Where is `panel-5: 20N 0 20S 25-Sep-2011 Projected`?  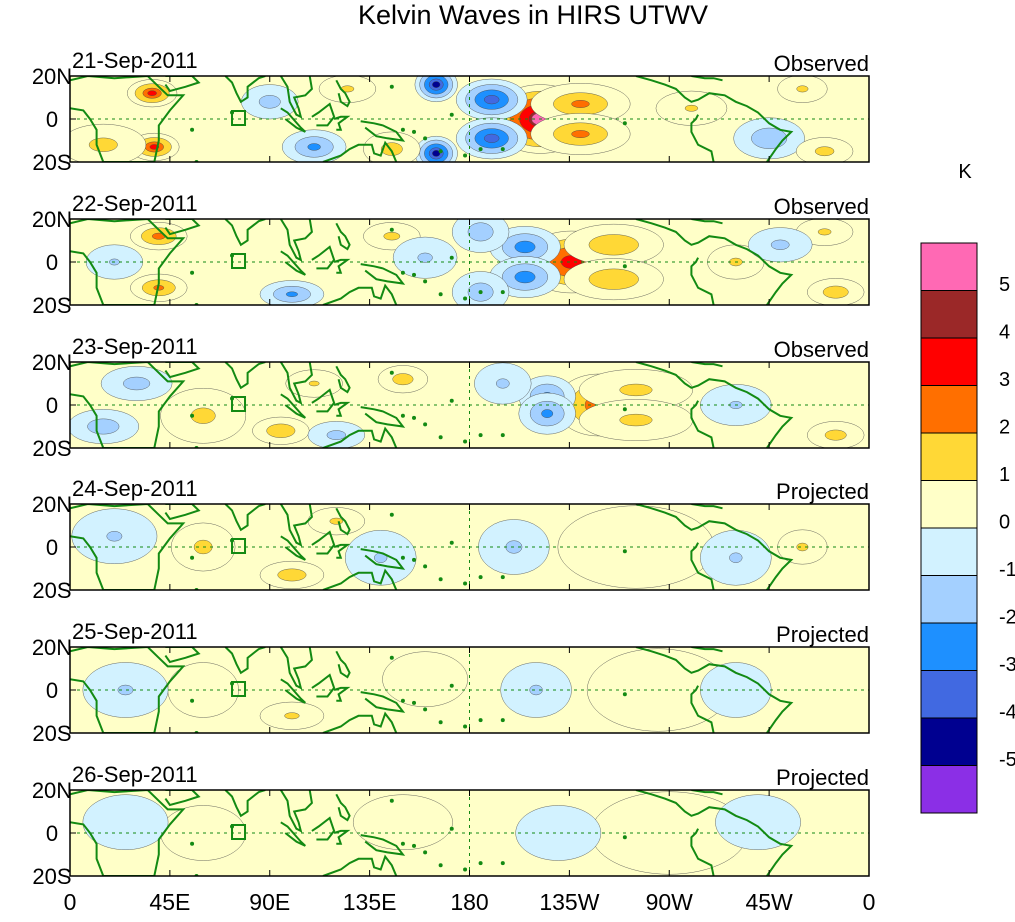
panel-5: 20N 0 20S 25-Sep-2011 Projected is located at coordinates (451, 682).